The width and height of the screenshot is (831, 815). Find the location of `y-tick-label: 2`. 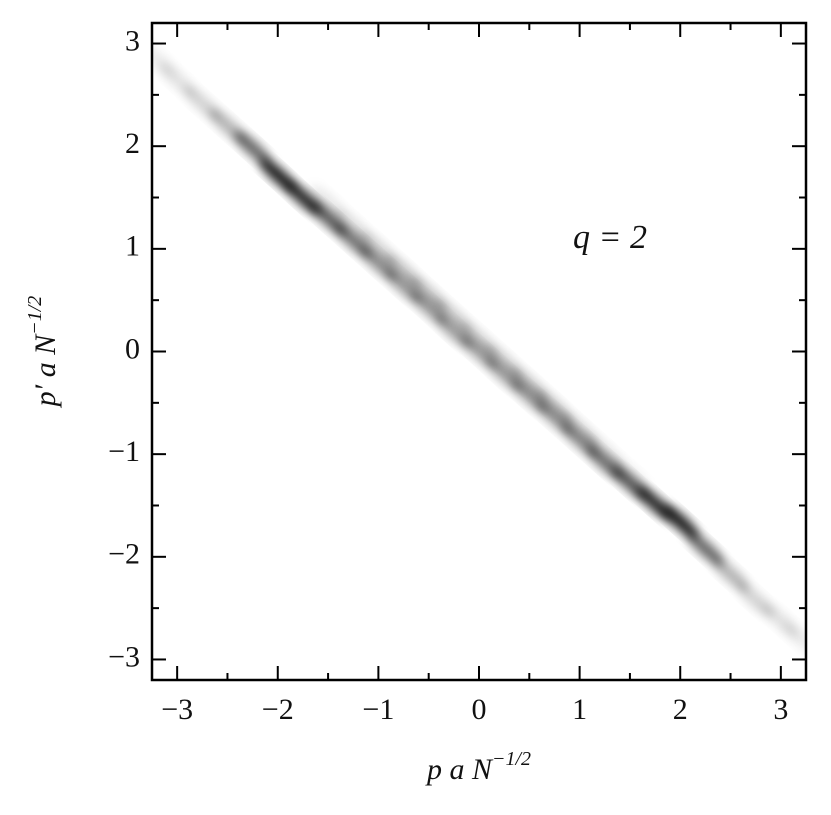

y-tick-label: 2 is located at coordinates (132, 143).